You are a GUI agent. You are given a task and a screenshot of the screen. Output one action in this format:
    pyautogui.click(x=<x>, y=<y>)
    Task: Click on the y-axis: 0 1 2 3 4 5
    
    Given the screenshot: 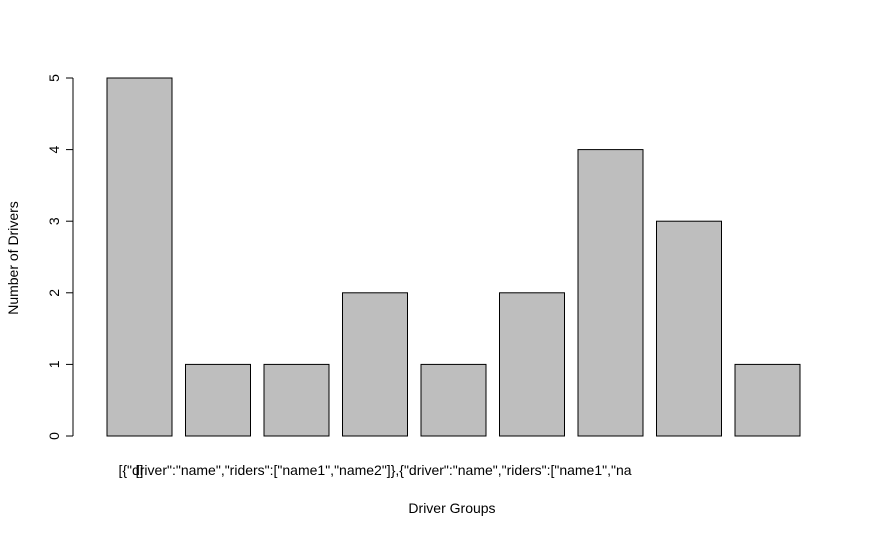 What is the action you would take?
    pyautogui.click(x=60, y=257)
    